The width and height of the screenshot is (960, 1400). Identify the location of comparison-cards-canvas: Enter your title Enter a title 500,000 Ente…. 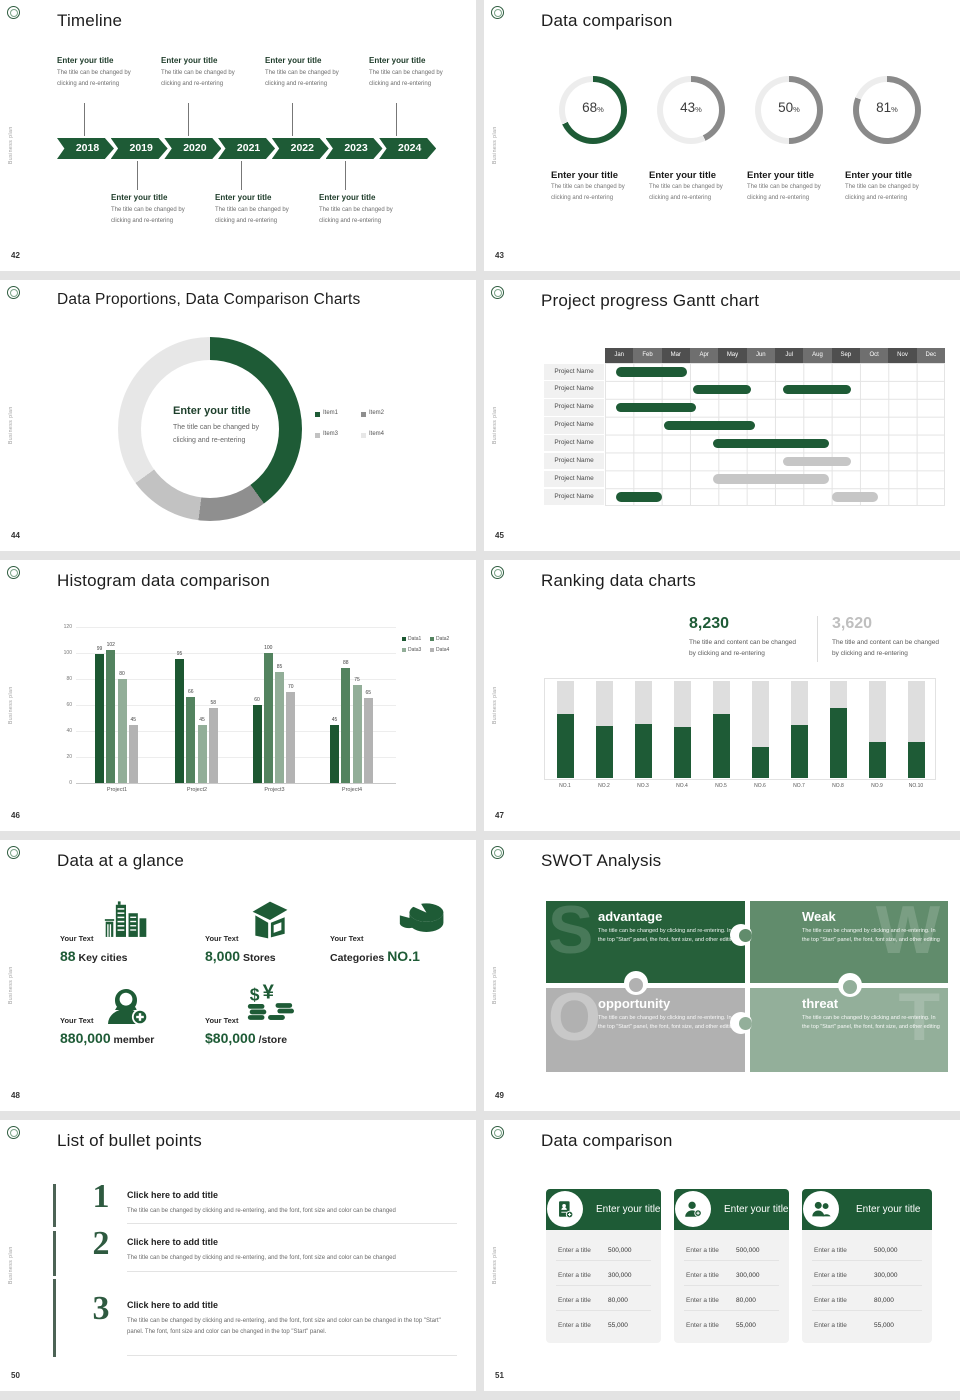
(722, 1255).